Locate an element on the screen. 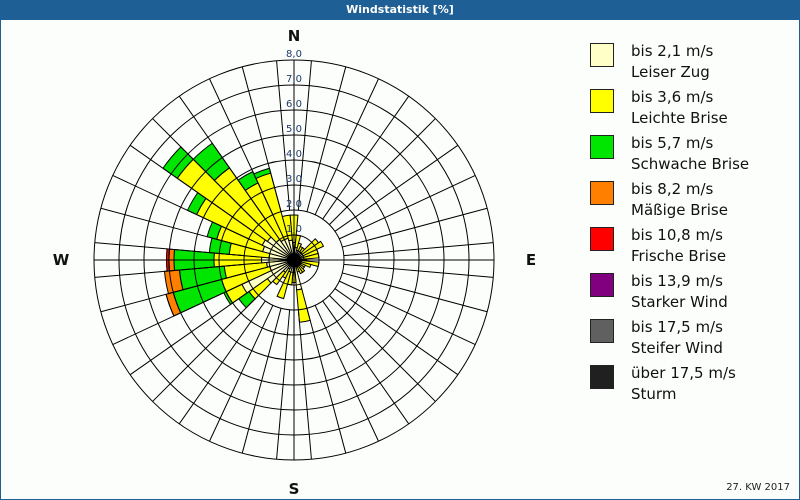  radial-tick-label: 1,0 is located at coordinates (294, 229).